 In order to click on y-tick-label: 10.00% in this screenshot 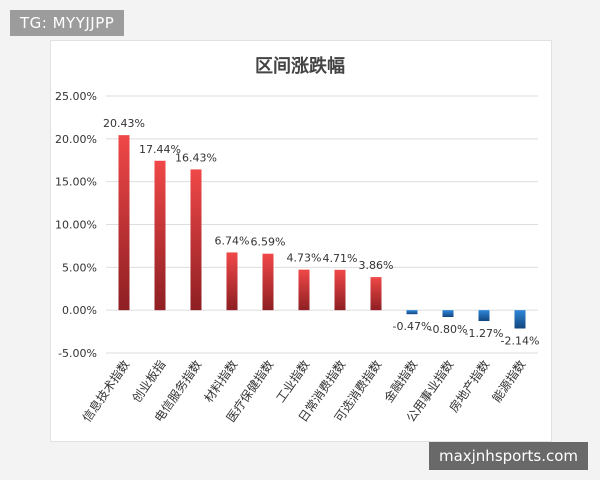, I will do `click(76, 225)`.